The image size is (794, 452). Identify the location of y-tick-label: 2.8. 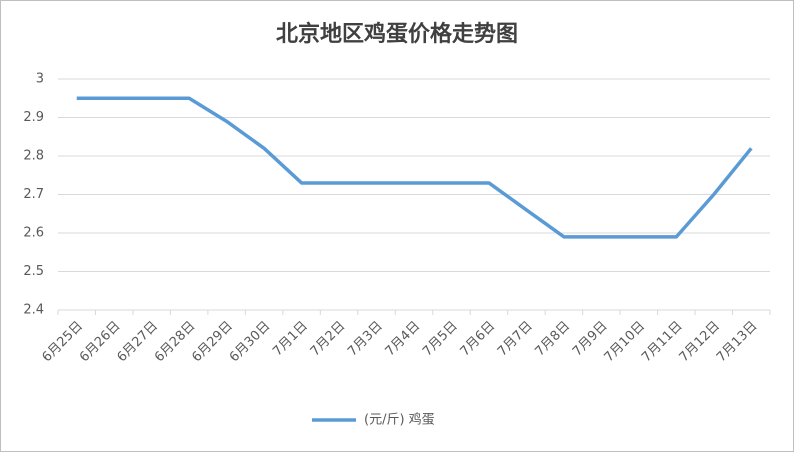
(33, 156).